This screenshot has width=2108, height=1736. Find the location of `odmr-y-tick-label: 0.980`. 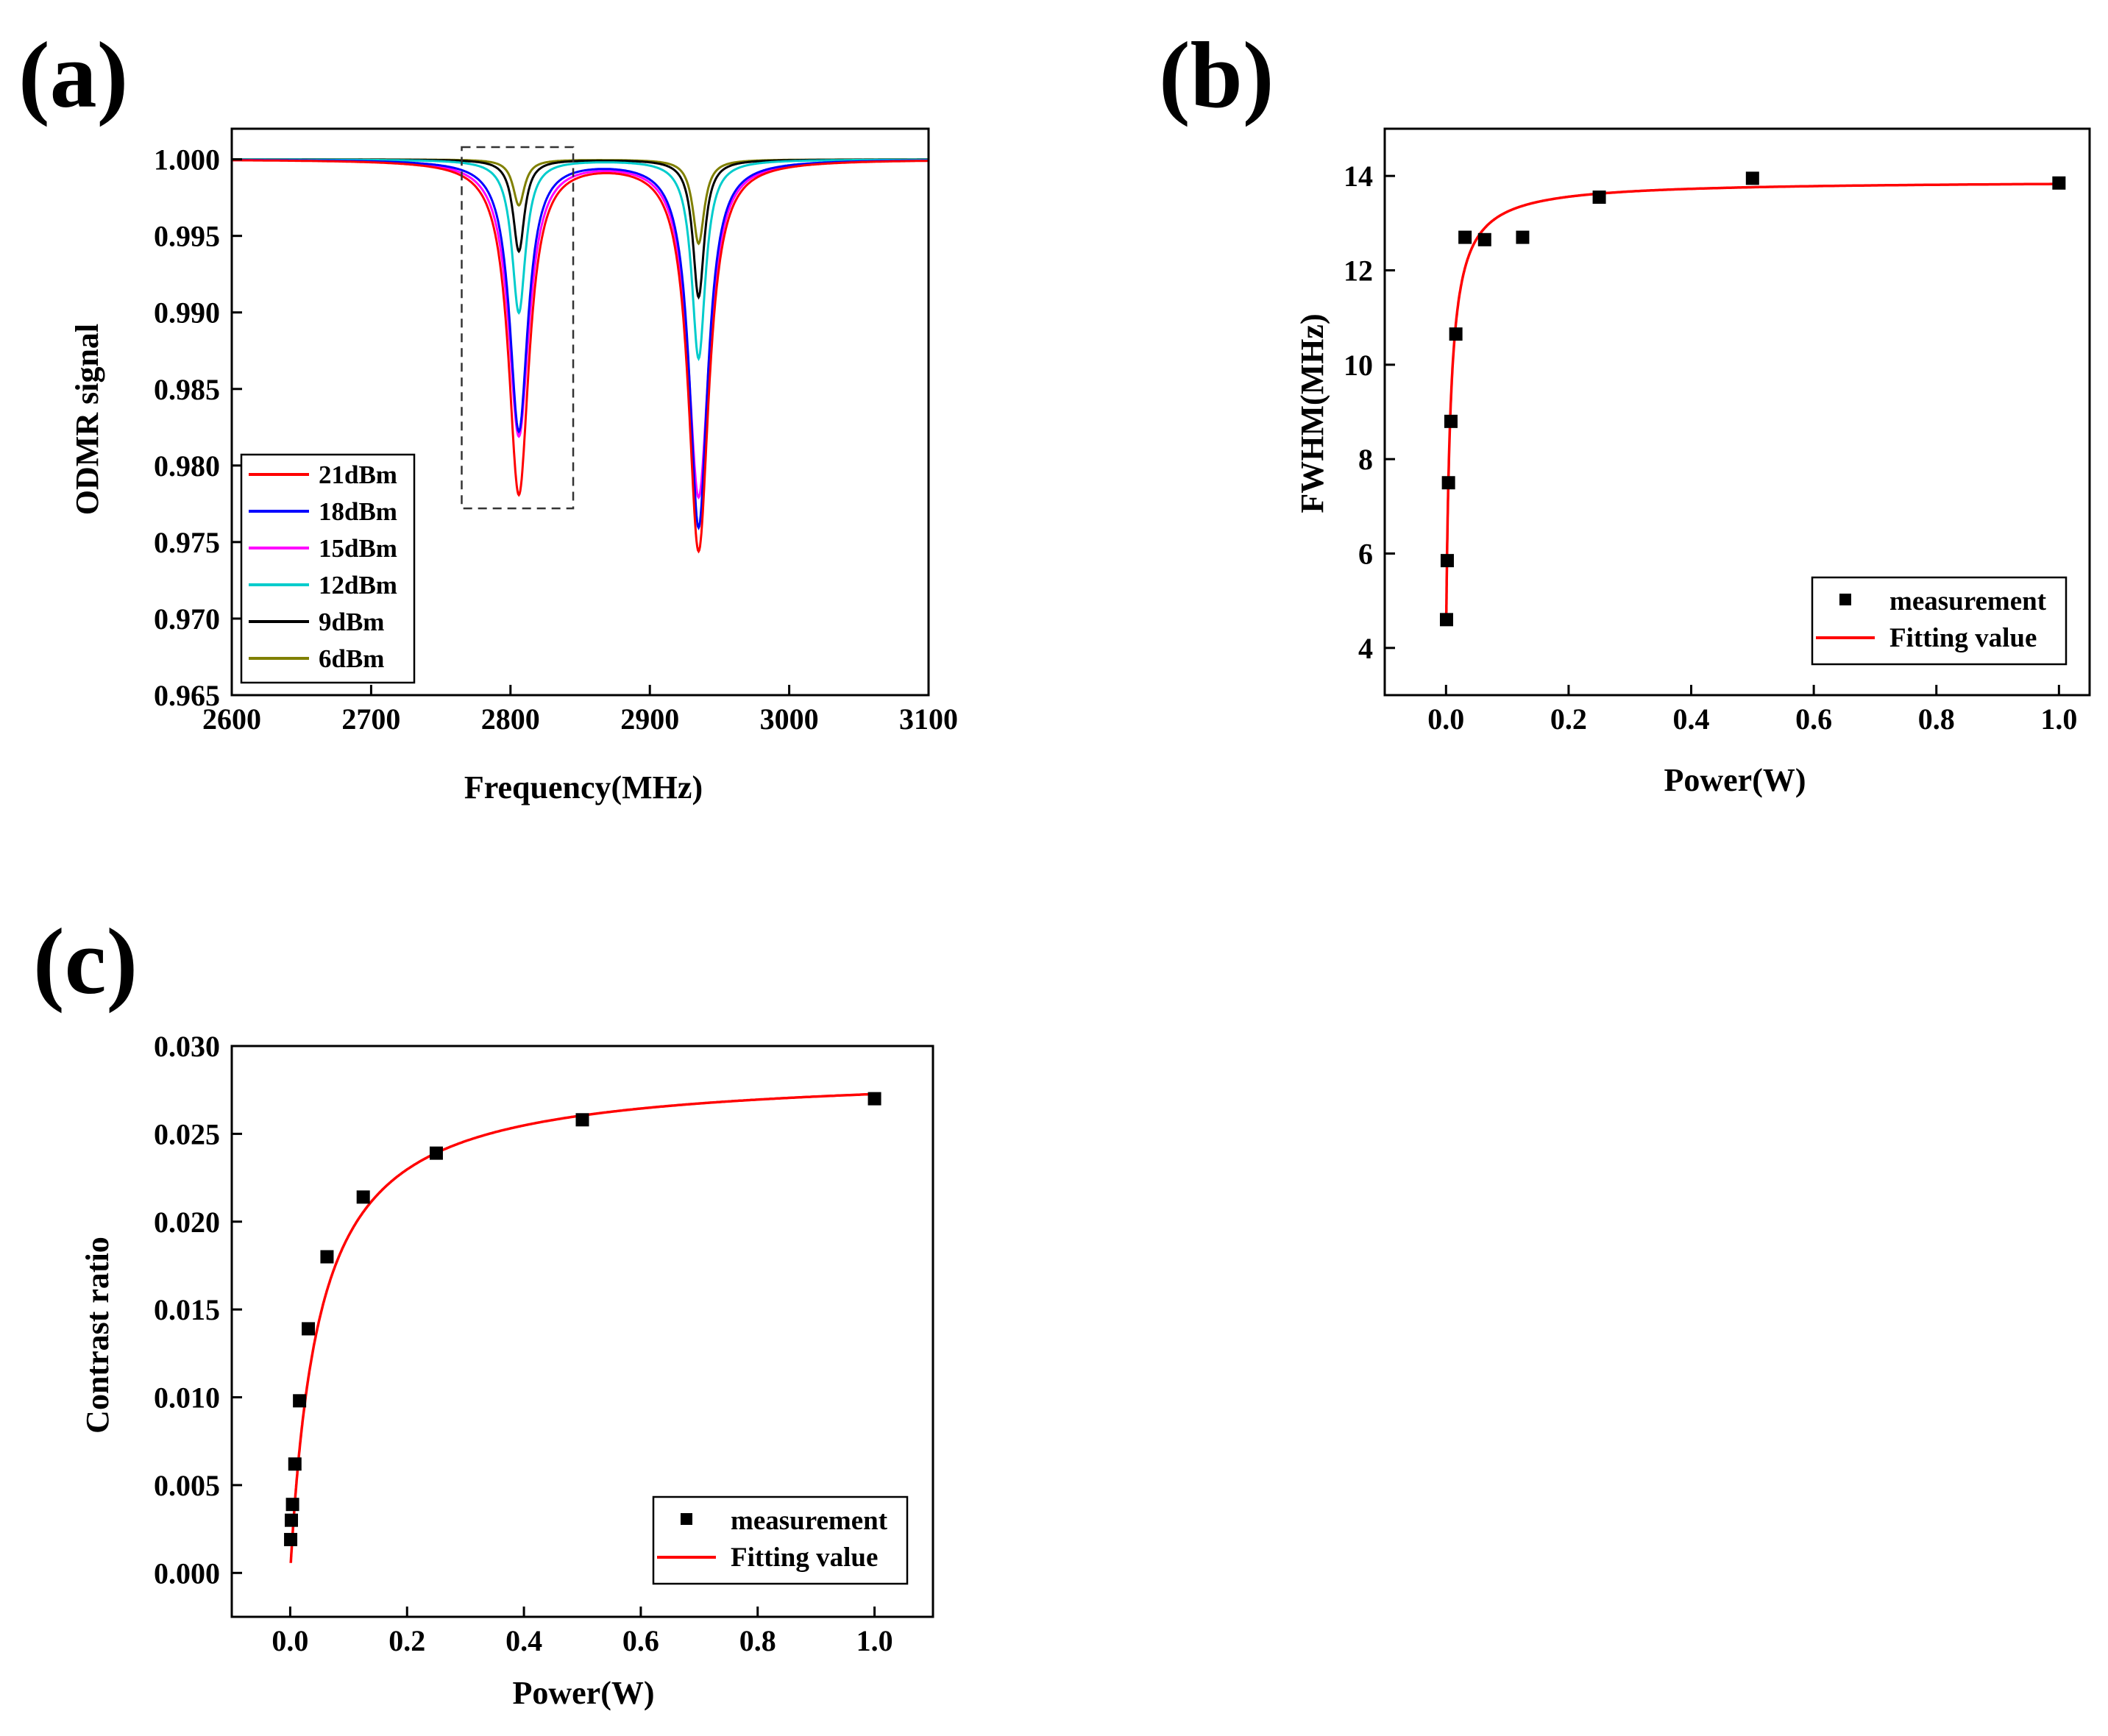

odmr-y-tick-label: 0.980 is located at coordinates (187, 466).